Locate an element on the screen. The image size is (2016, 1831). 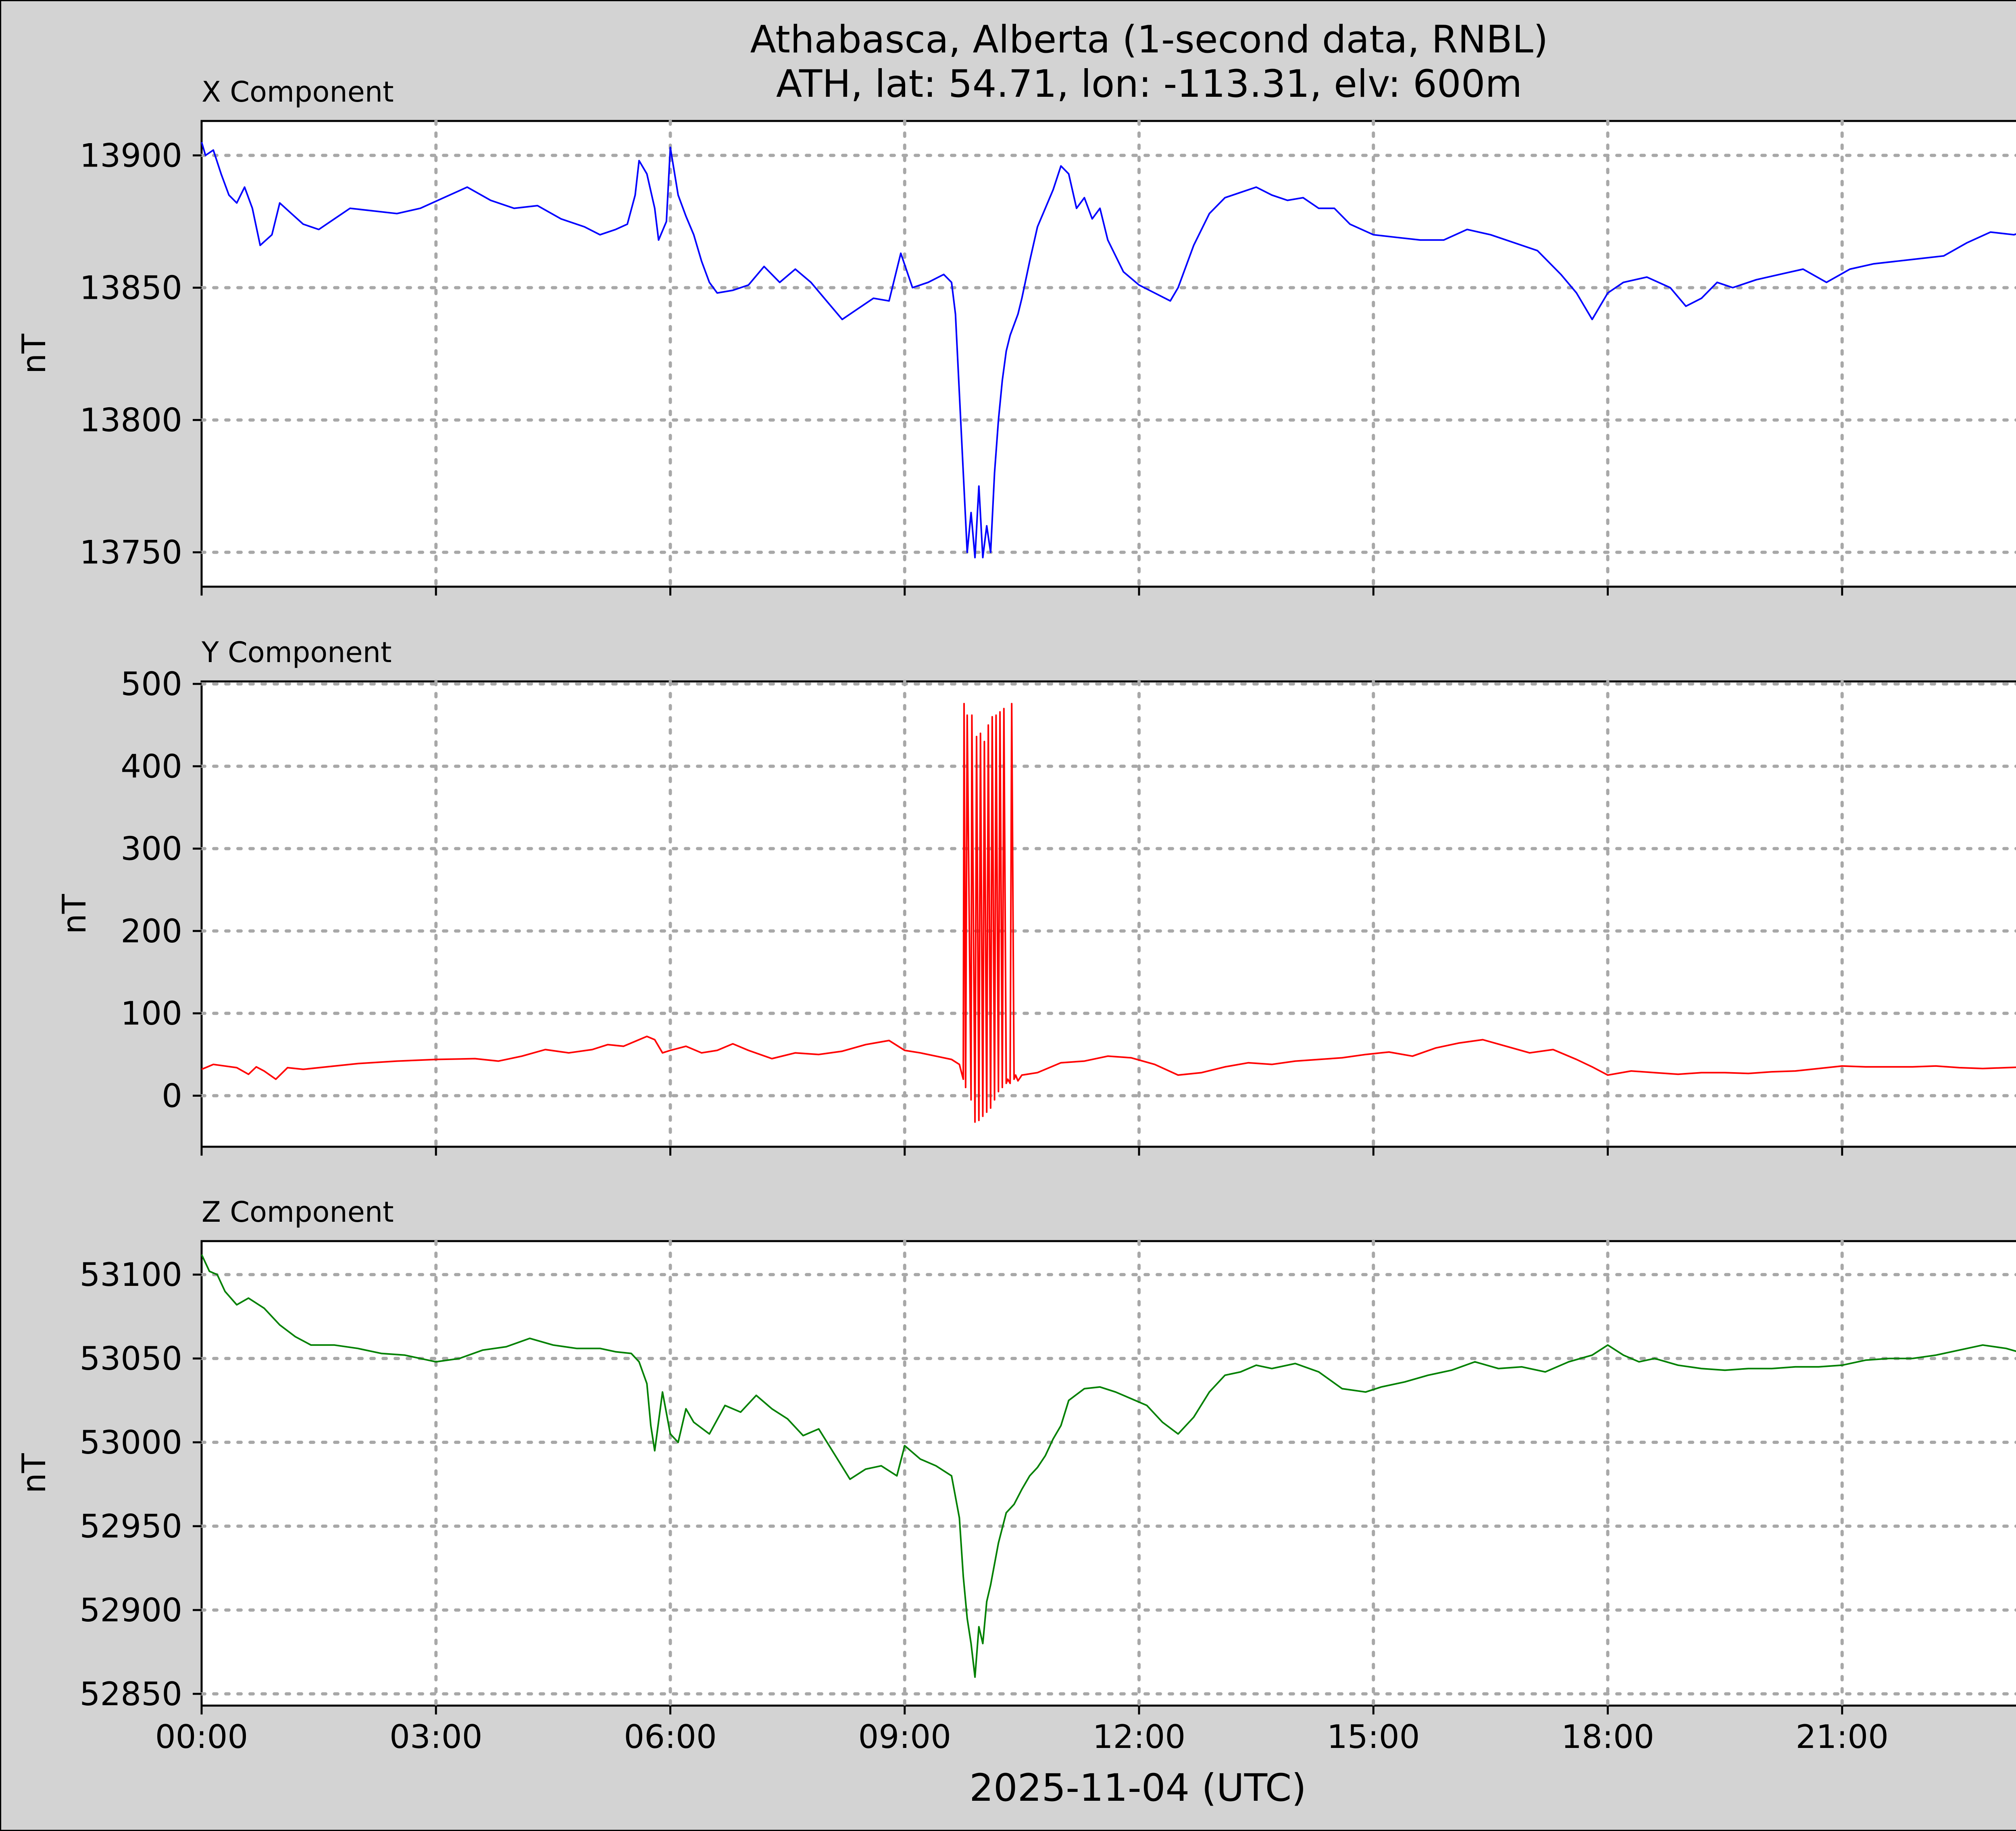
x-tick-label: 03:00 is located at coordinates (436, 1737).